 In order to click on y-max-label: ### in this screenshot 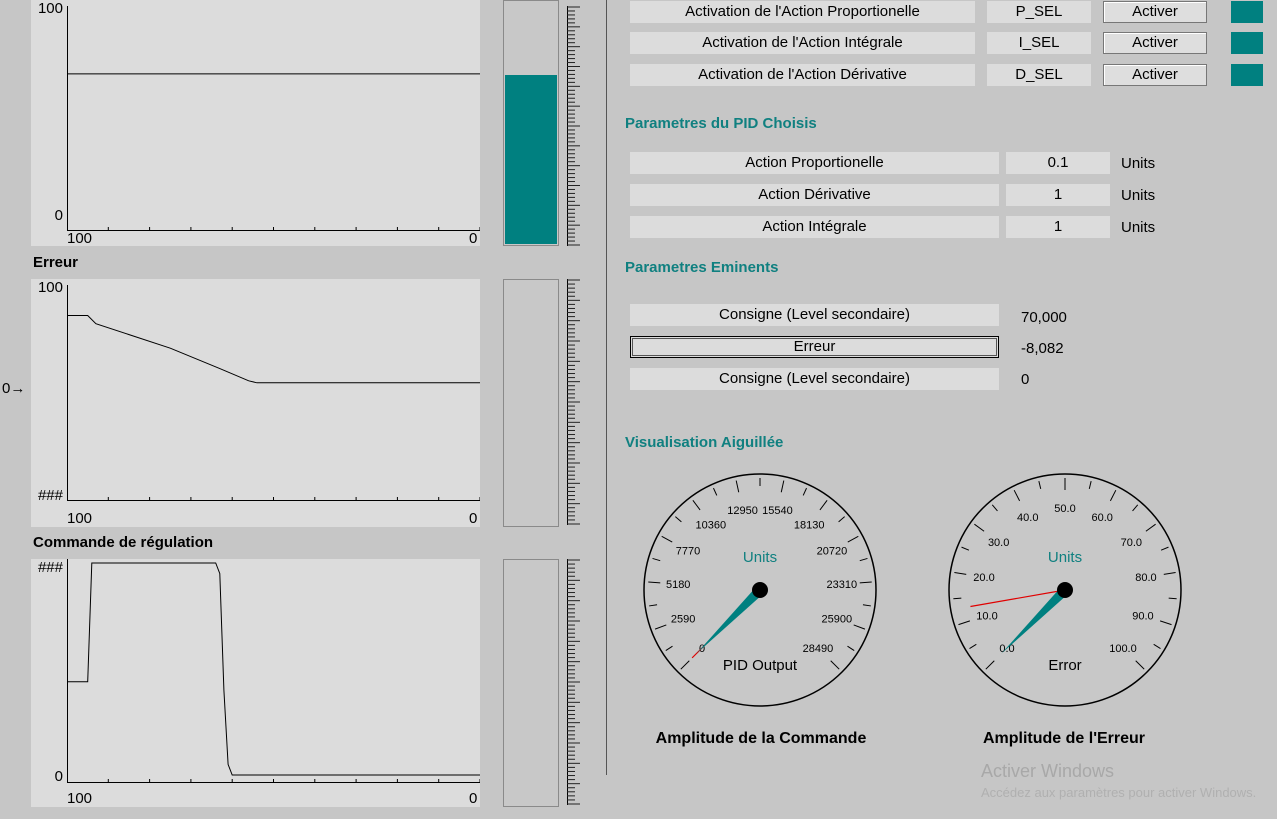, I will do `click(50, 567)`.